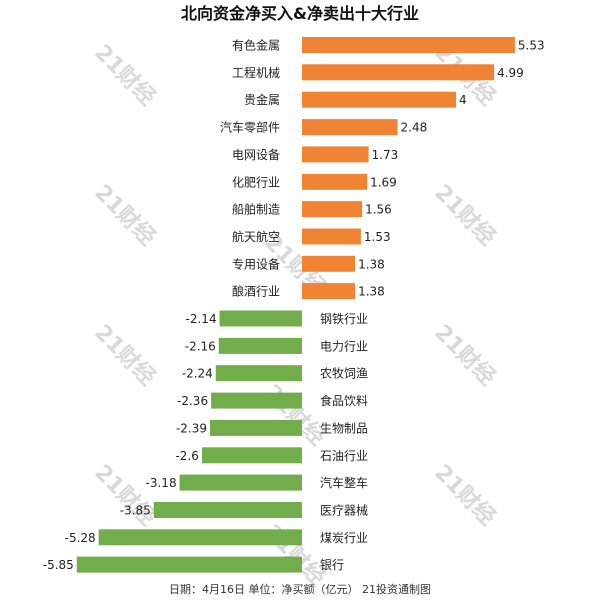 This screenshot has height=600, width=600. What do you see at coordinates (191, 428) in the screenshot?
I see `value-label-14: -2.39` at bounding box center [191, 428].